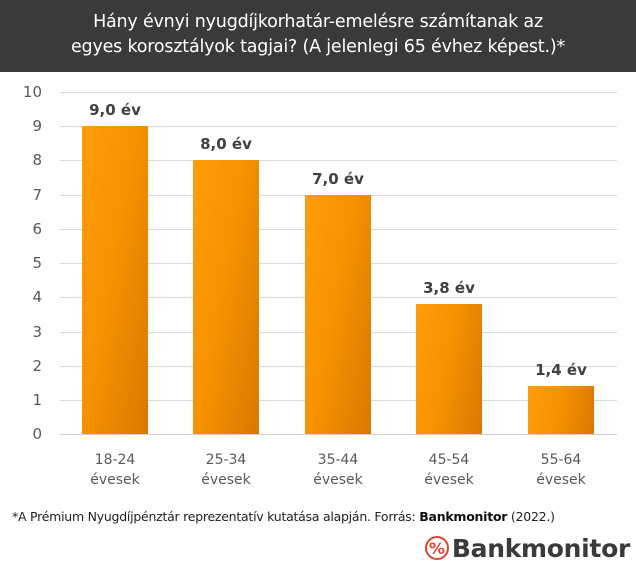 This screenshot has height=574, width=636. Describe the element at coordinates (37, 195) in the screenshot. I see `y-tick-label: 7` at that location.